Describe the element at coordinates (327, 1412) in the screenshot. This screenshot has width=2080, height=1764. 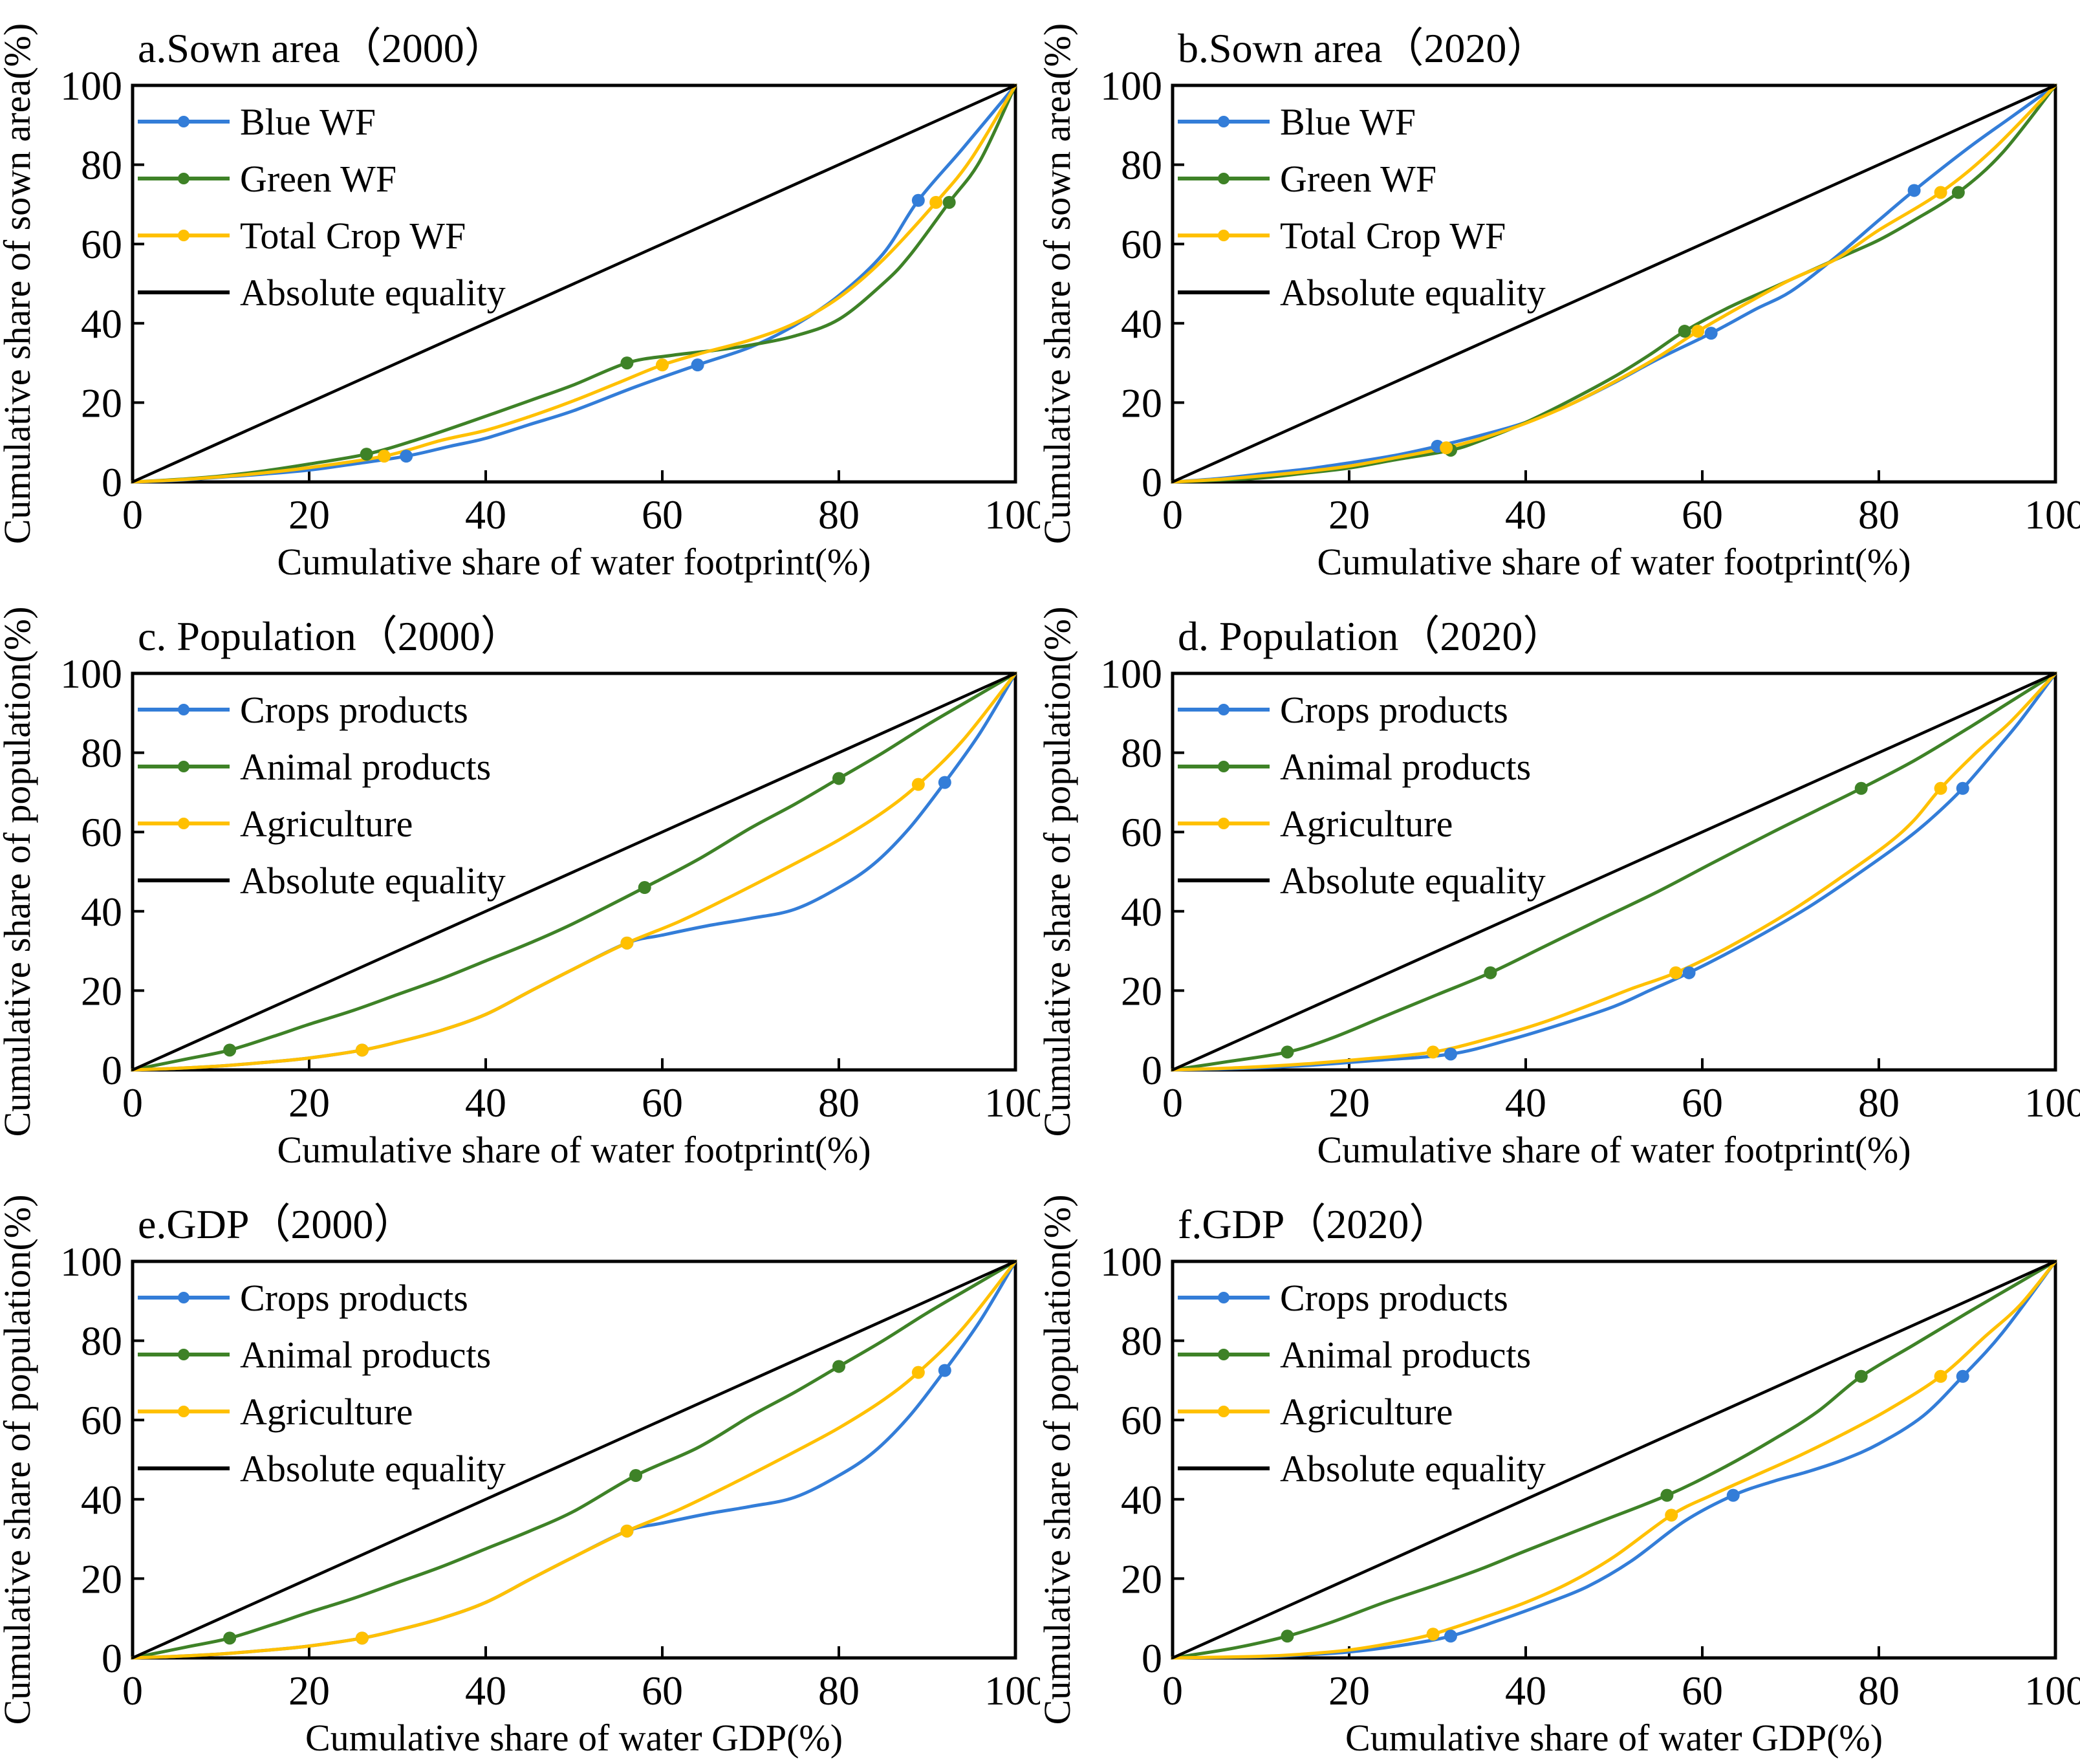
I see `legend-item-label: Agriculture` at that location.